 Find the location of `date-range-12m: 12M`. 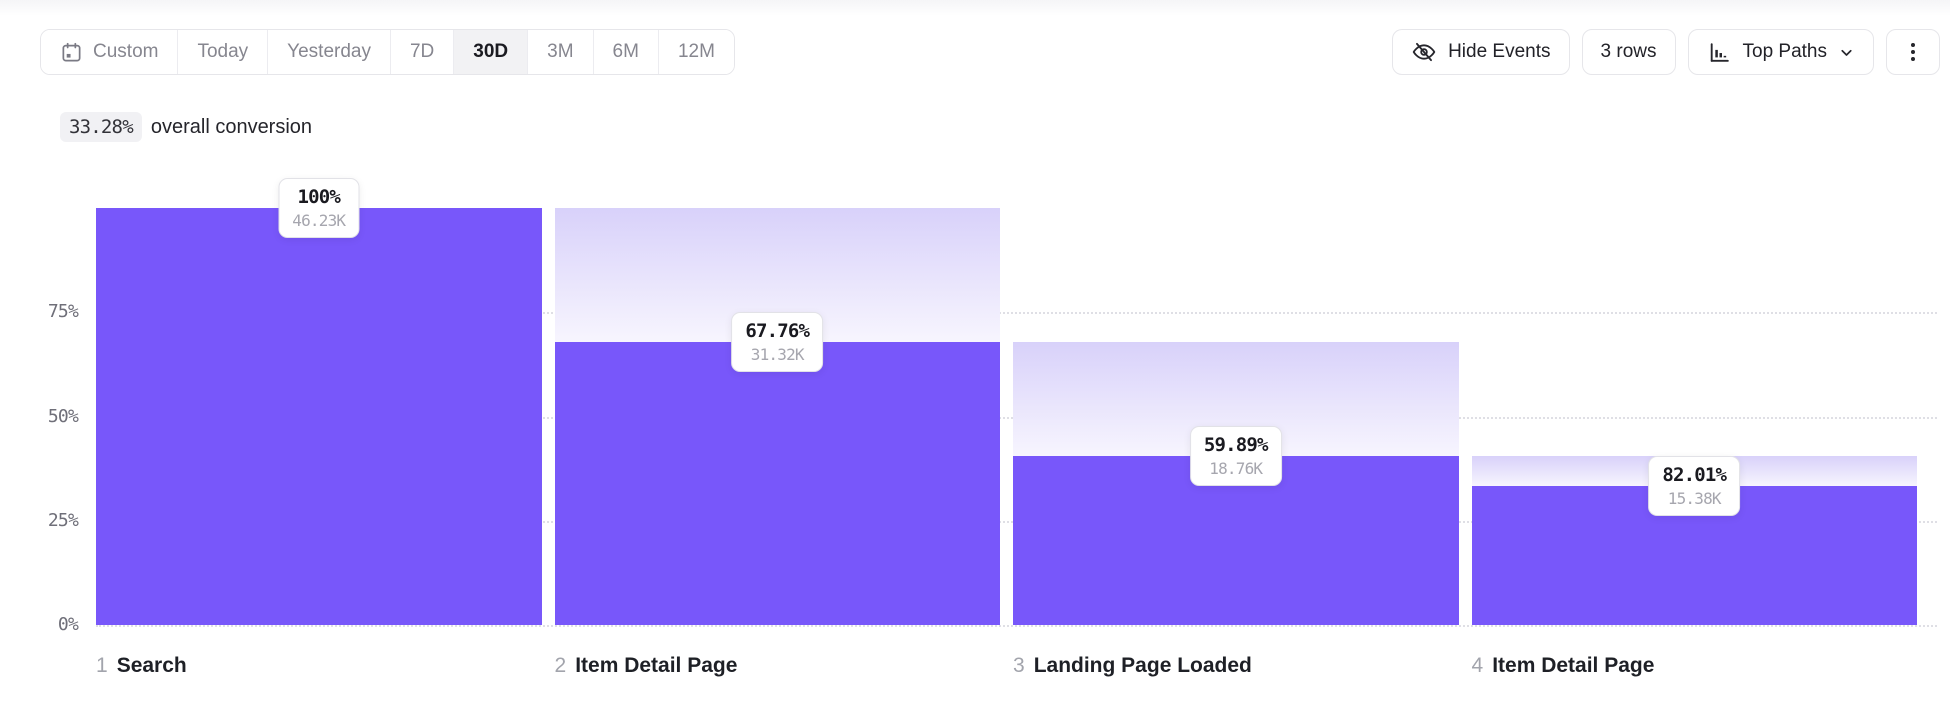

date-range-12m: 12M is located at coordinates (696, 52).